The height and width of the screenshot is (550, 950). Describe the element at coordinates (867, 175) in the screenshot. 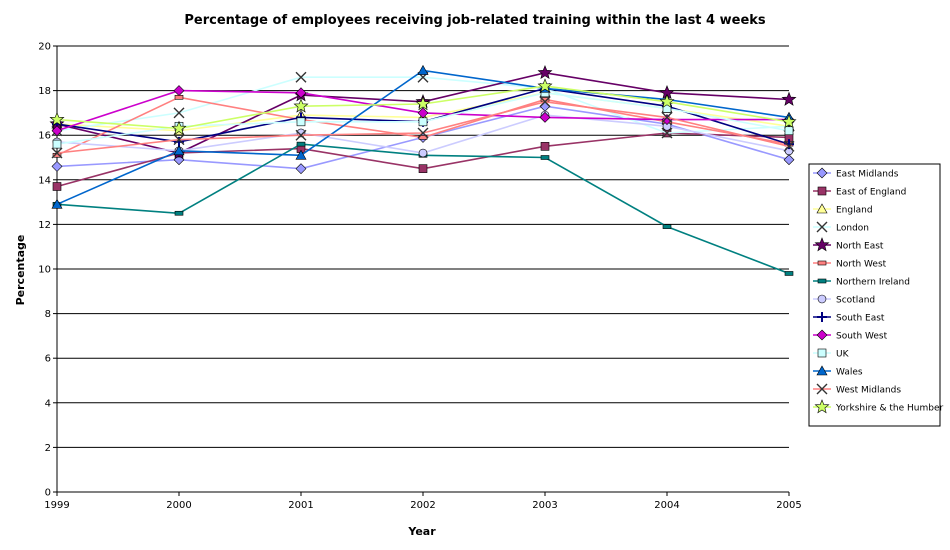

I see `legend-label: East Midlands` at that location.